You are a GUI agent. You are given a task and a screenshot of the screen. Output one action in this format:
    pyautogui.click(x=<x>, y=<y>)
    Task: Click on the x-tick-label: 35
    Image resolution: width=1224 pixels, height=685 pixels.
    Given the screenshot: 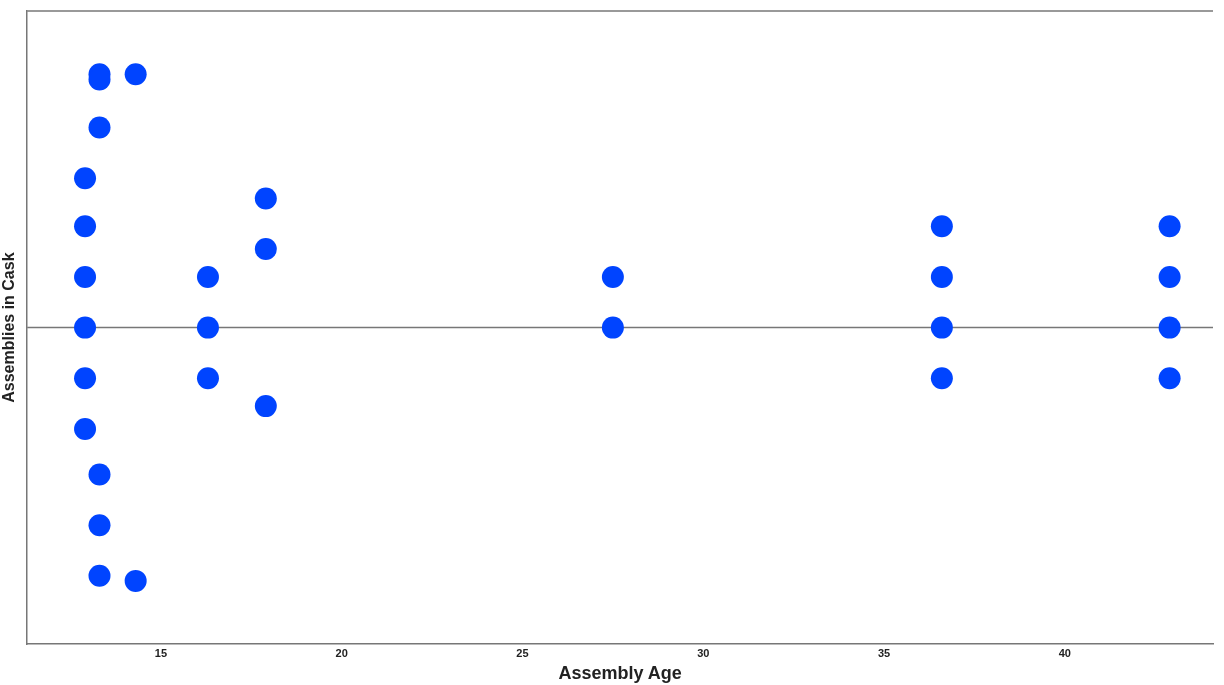 What is the action you would take?
    pyautogui.click(x=884, y=652)
    